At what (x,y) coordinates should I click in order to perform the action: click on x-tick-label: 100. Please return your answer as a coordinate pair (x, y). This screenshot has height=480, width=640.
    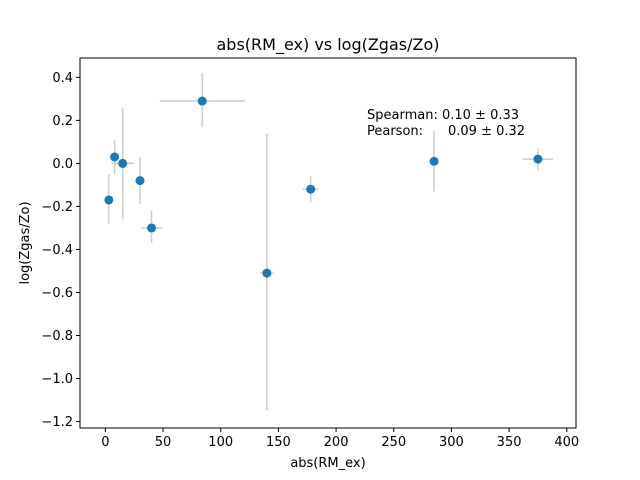
    Looking at the image, I should click on (220, 442).